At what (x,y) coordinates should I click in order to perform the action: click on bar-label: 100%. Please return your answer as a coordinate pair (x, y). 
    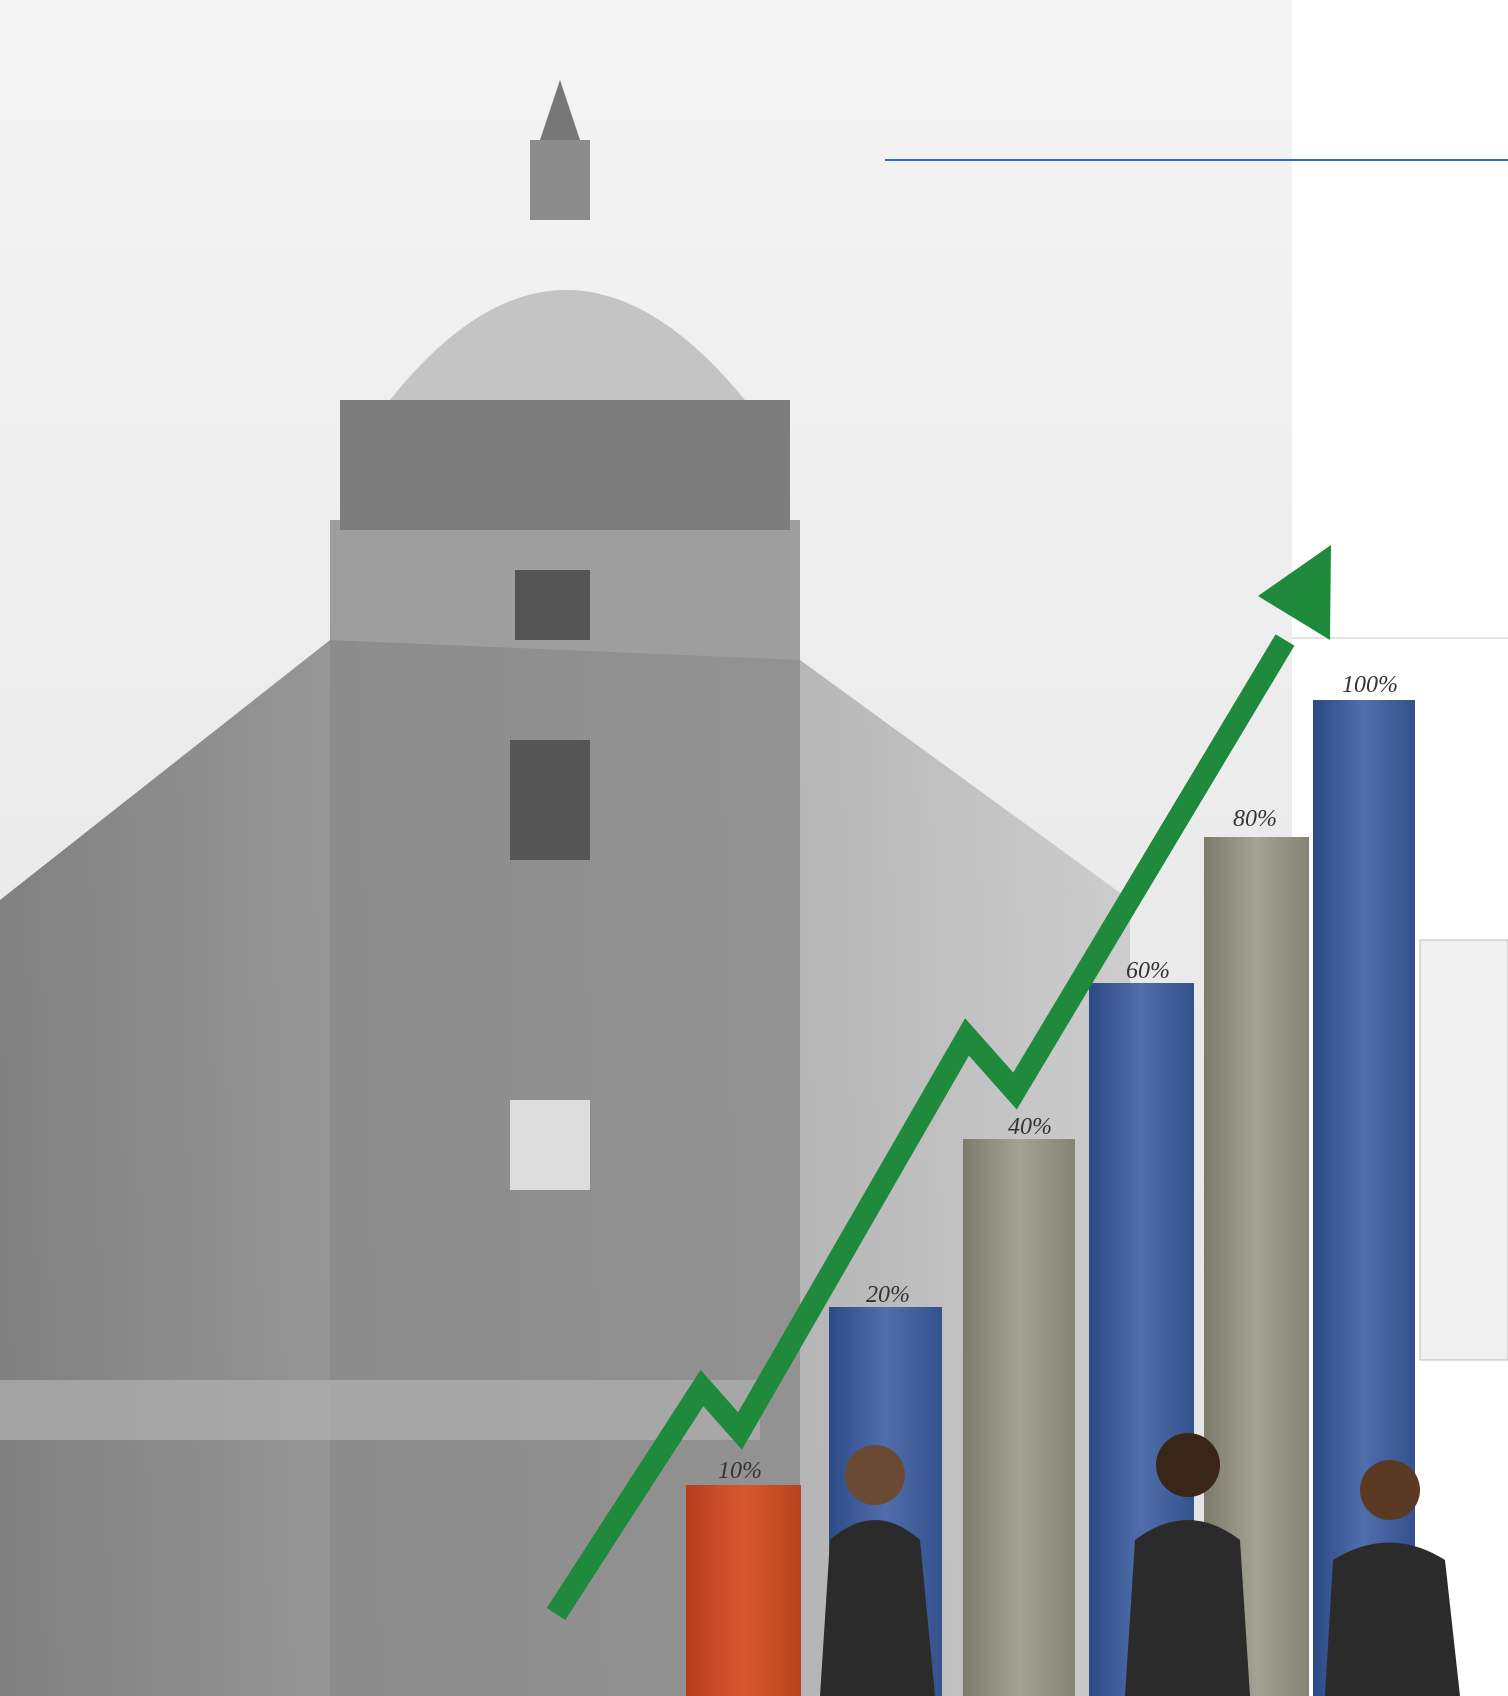
    Looking at the image, I should click on (1370, 685).